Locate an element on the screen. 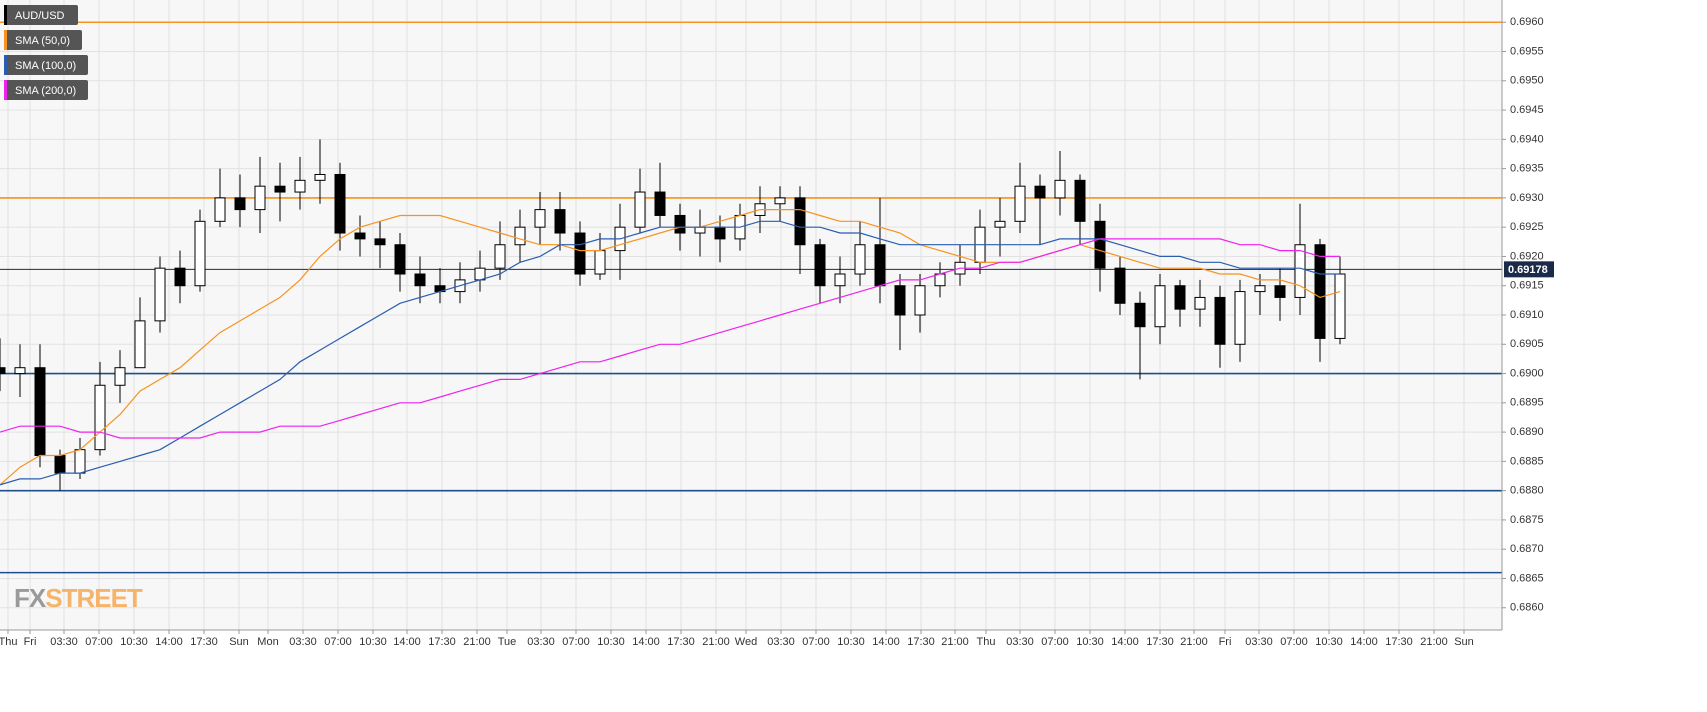  y-tick-label: 0.6955 is located at coordinates (1527, 51).